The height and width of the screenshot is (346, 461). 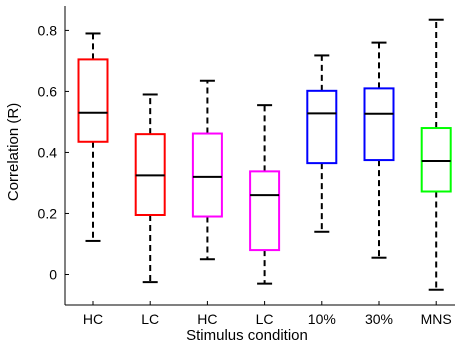 What do you see at coordinates (322, 319) in the screenshot?
I see `x-tick-label: 10%` at bounding box center [322, 319].